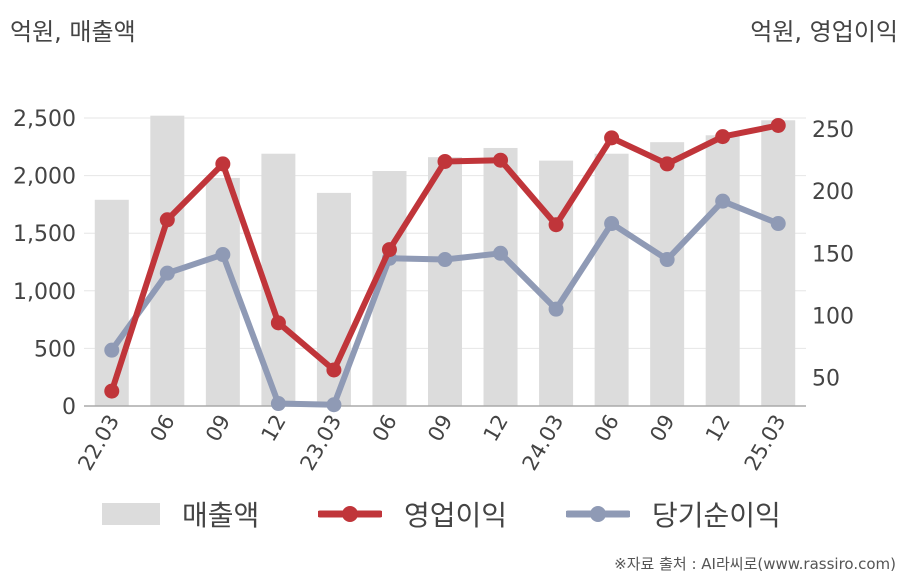 This screenshot has height=580, width=908. What do you see at coordinates (44, 292) in the screenshot?
I see `y-left-tick-label: 1,000` at bounding box center [44, 292].